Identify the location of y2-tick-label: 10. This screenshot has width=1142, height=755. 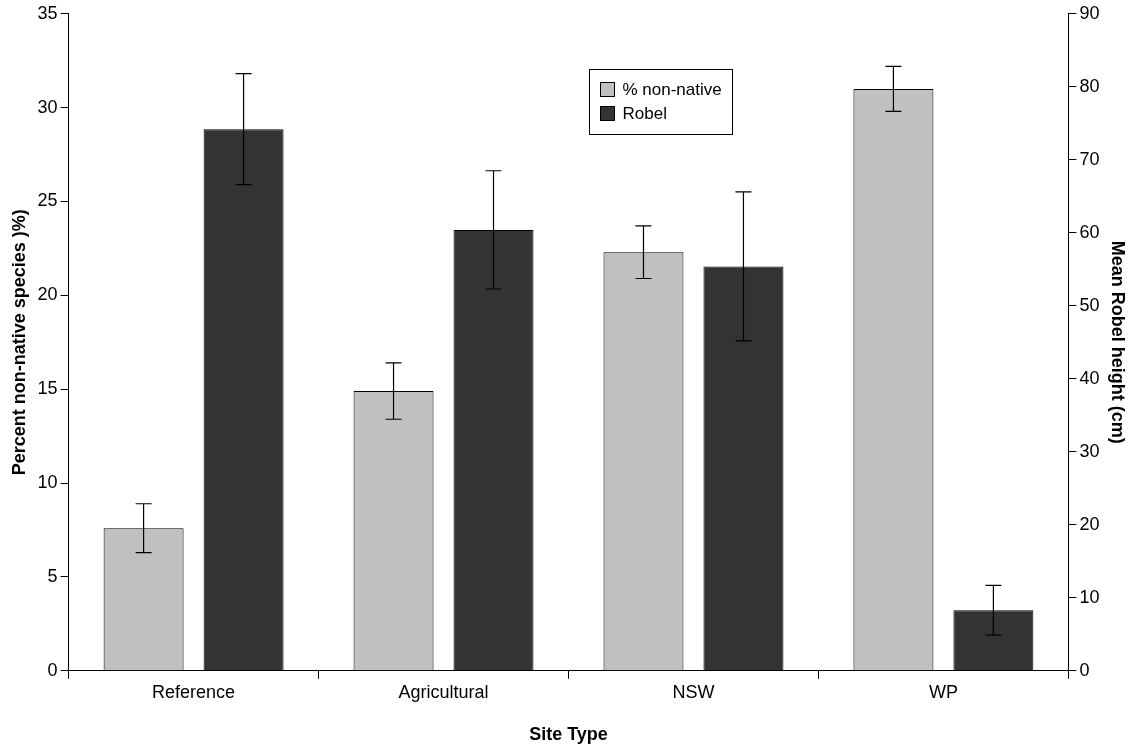
(1089, 596).